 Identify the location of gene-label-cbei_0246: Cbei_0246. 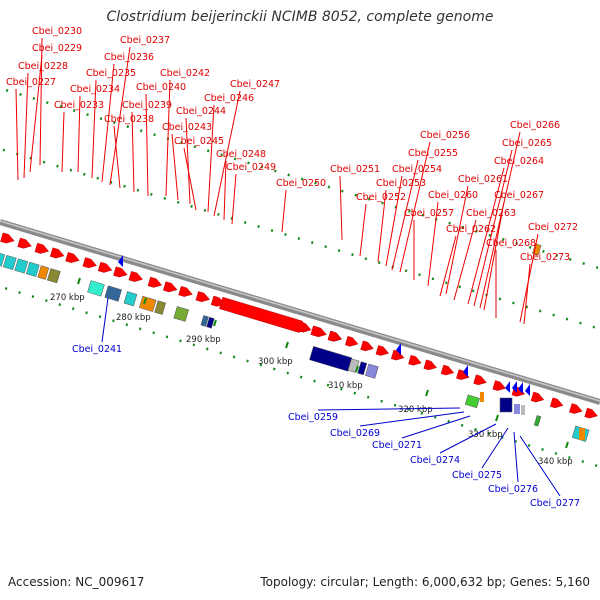
(229, 98).